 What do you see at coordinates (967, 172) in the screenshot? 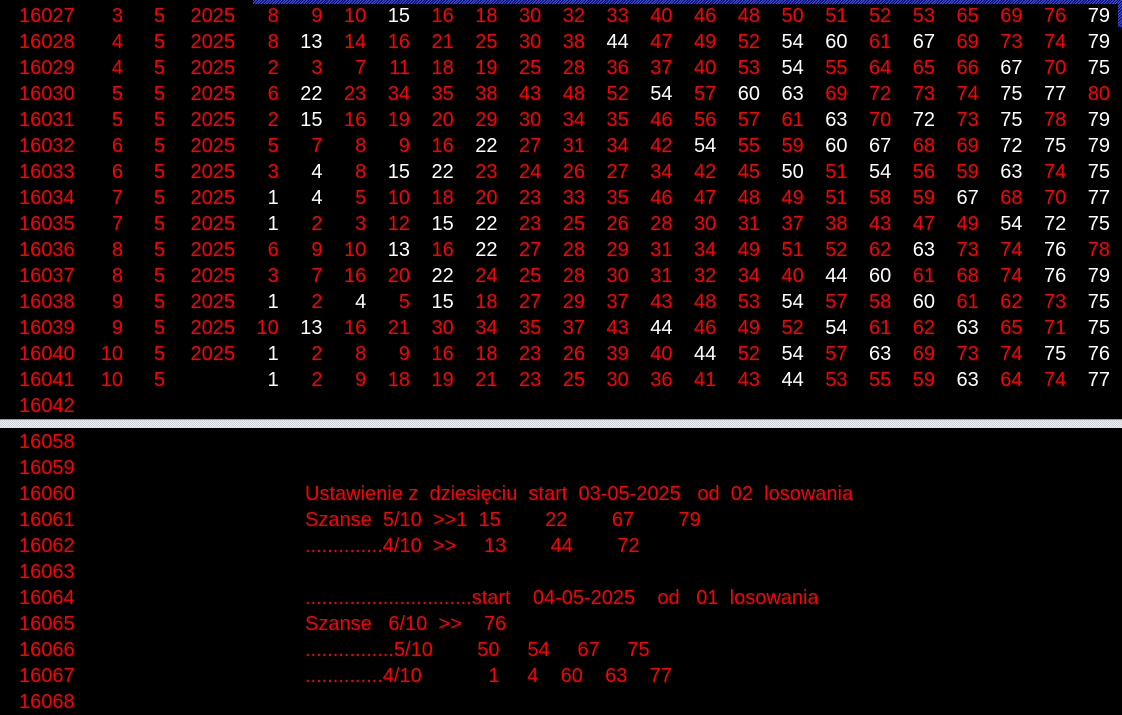
I see `number-cell: 59` at bounding box center [967, 172].